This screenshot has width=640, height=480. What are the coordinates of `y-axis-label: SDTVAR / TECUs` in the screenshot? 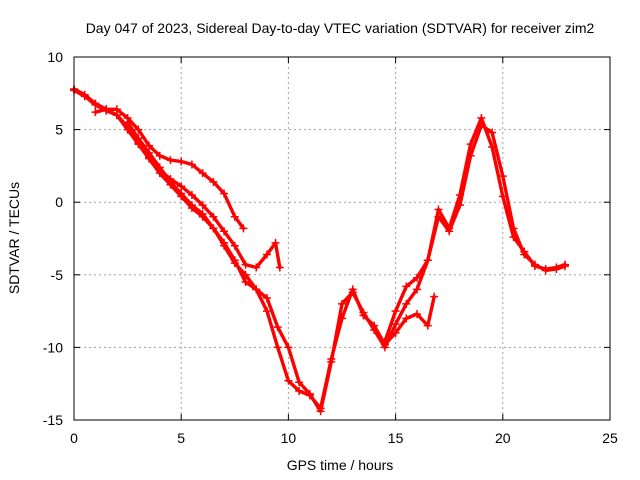 It's located at (14, 238).